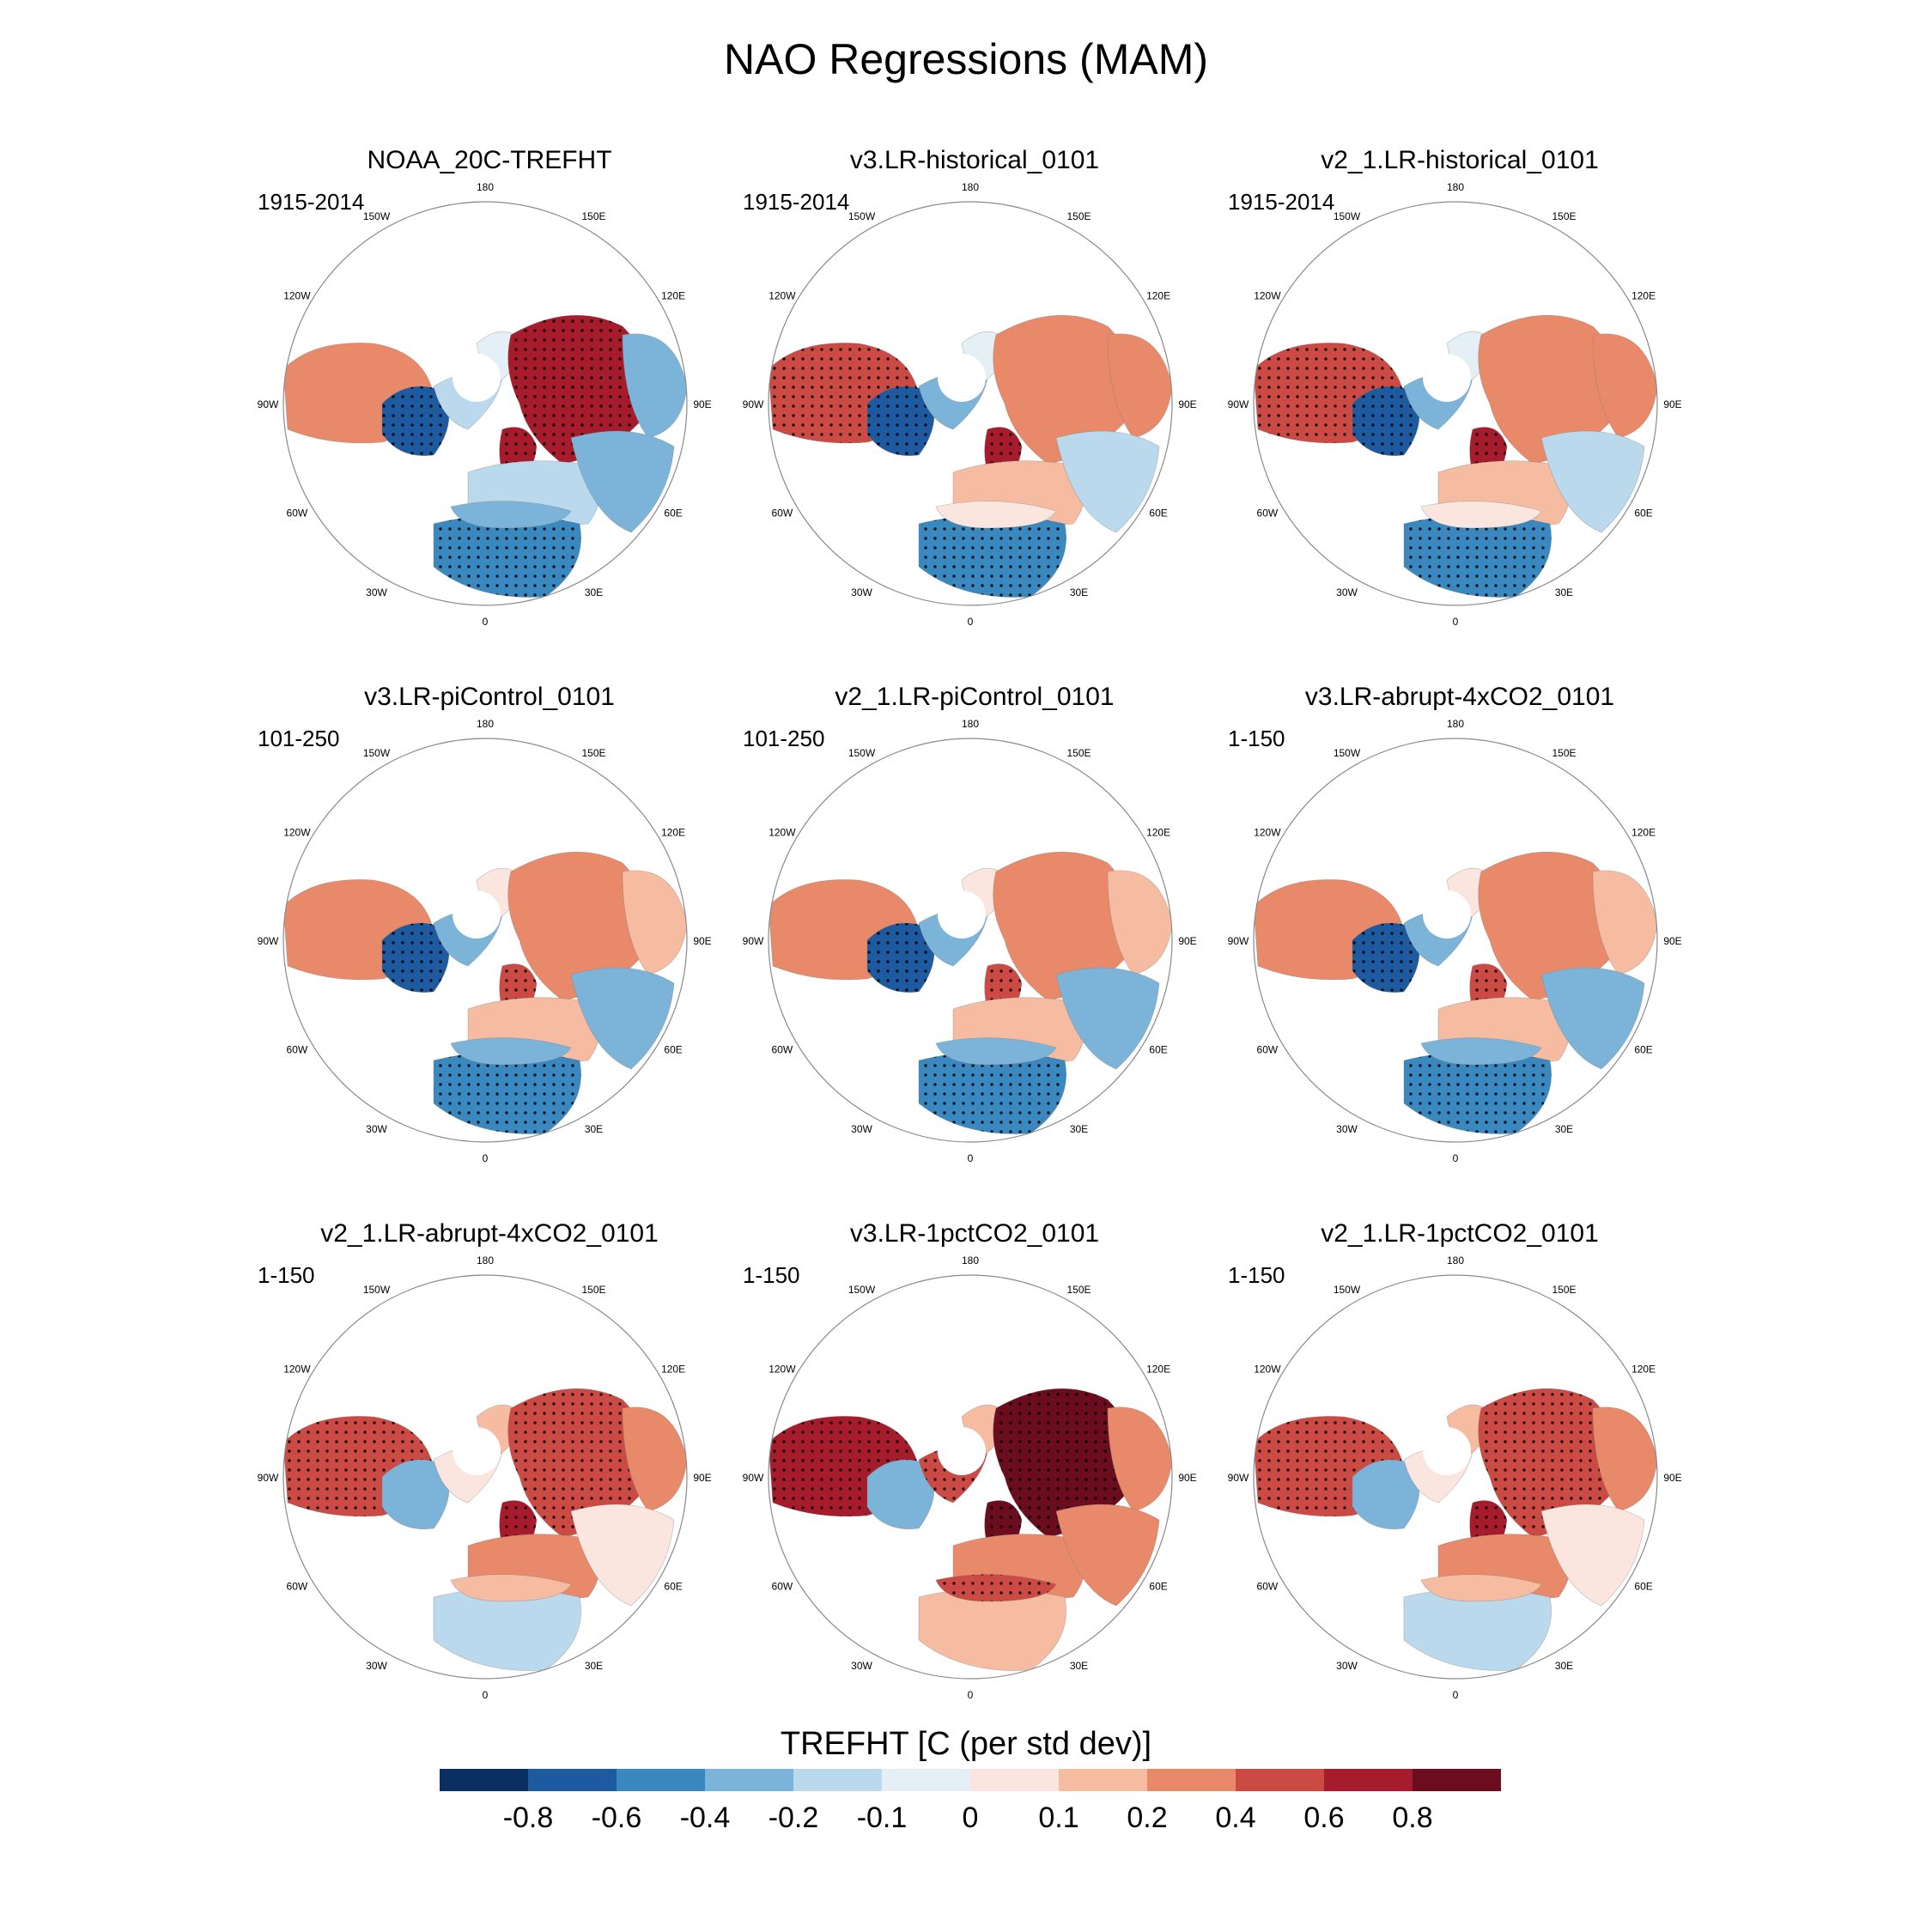  What do you see at coordinates (1147, 1817) in the screenshot?
I see `colorbar-tick-label: 0.2` at bounding box center [1147, 1817].